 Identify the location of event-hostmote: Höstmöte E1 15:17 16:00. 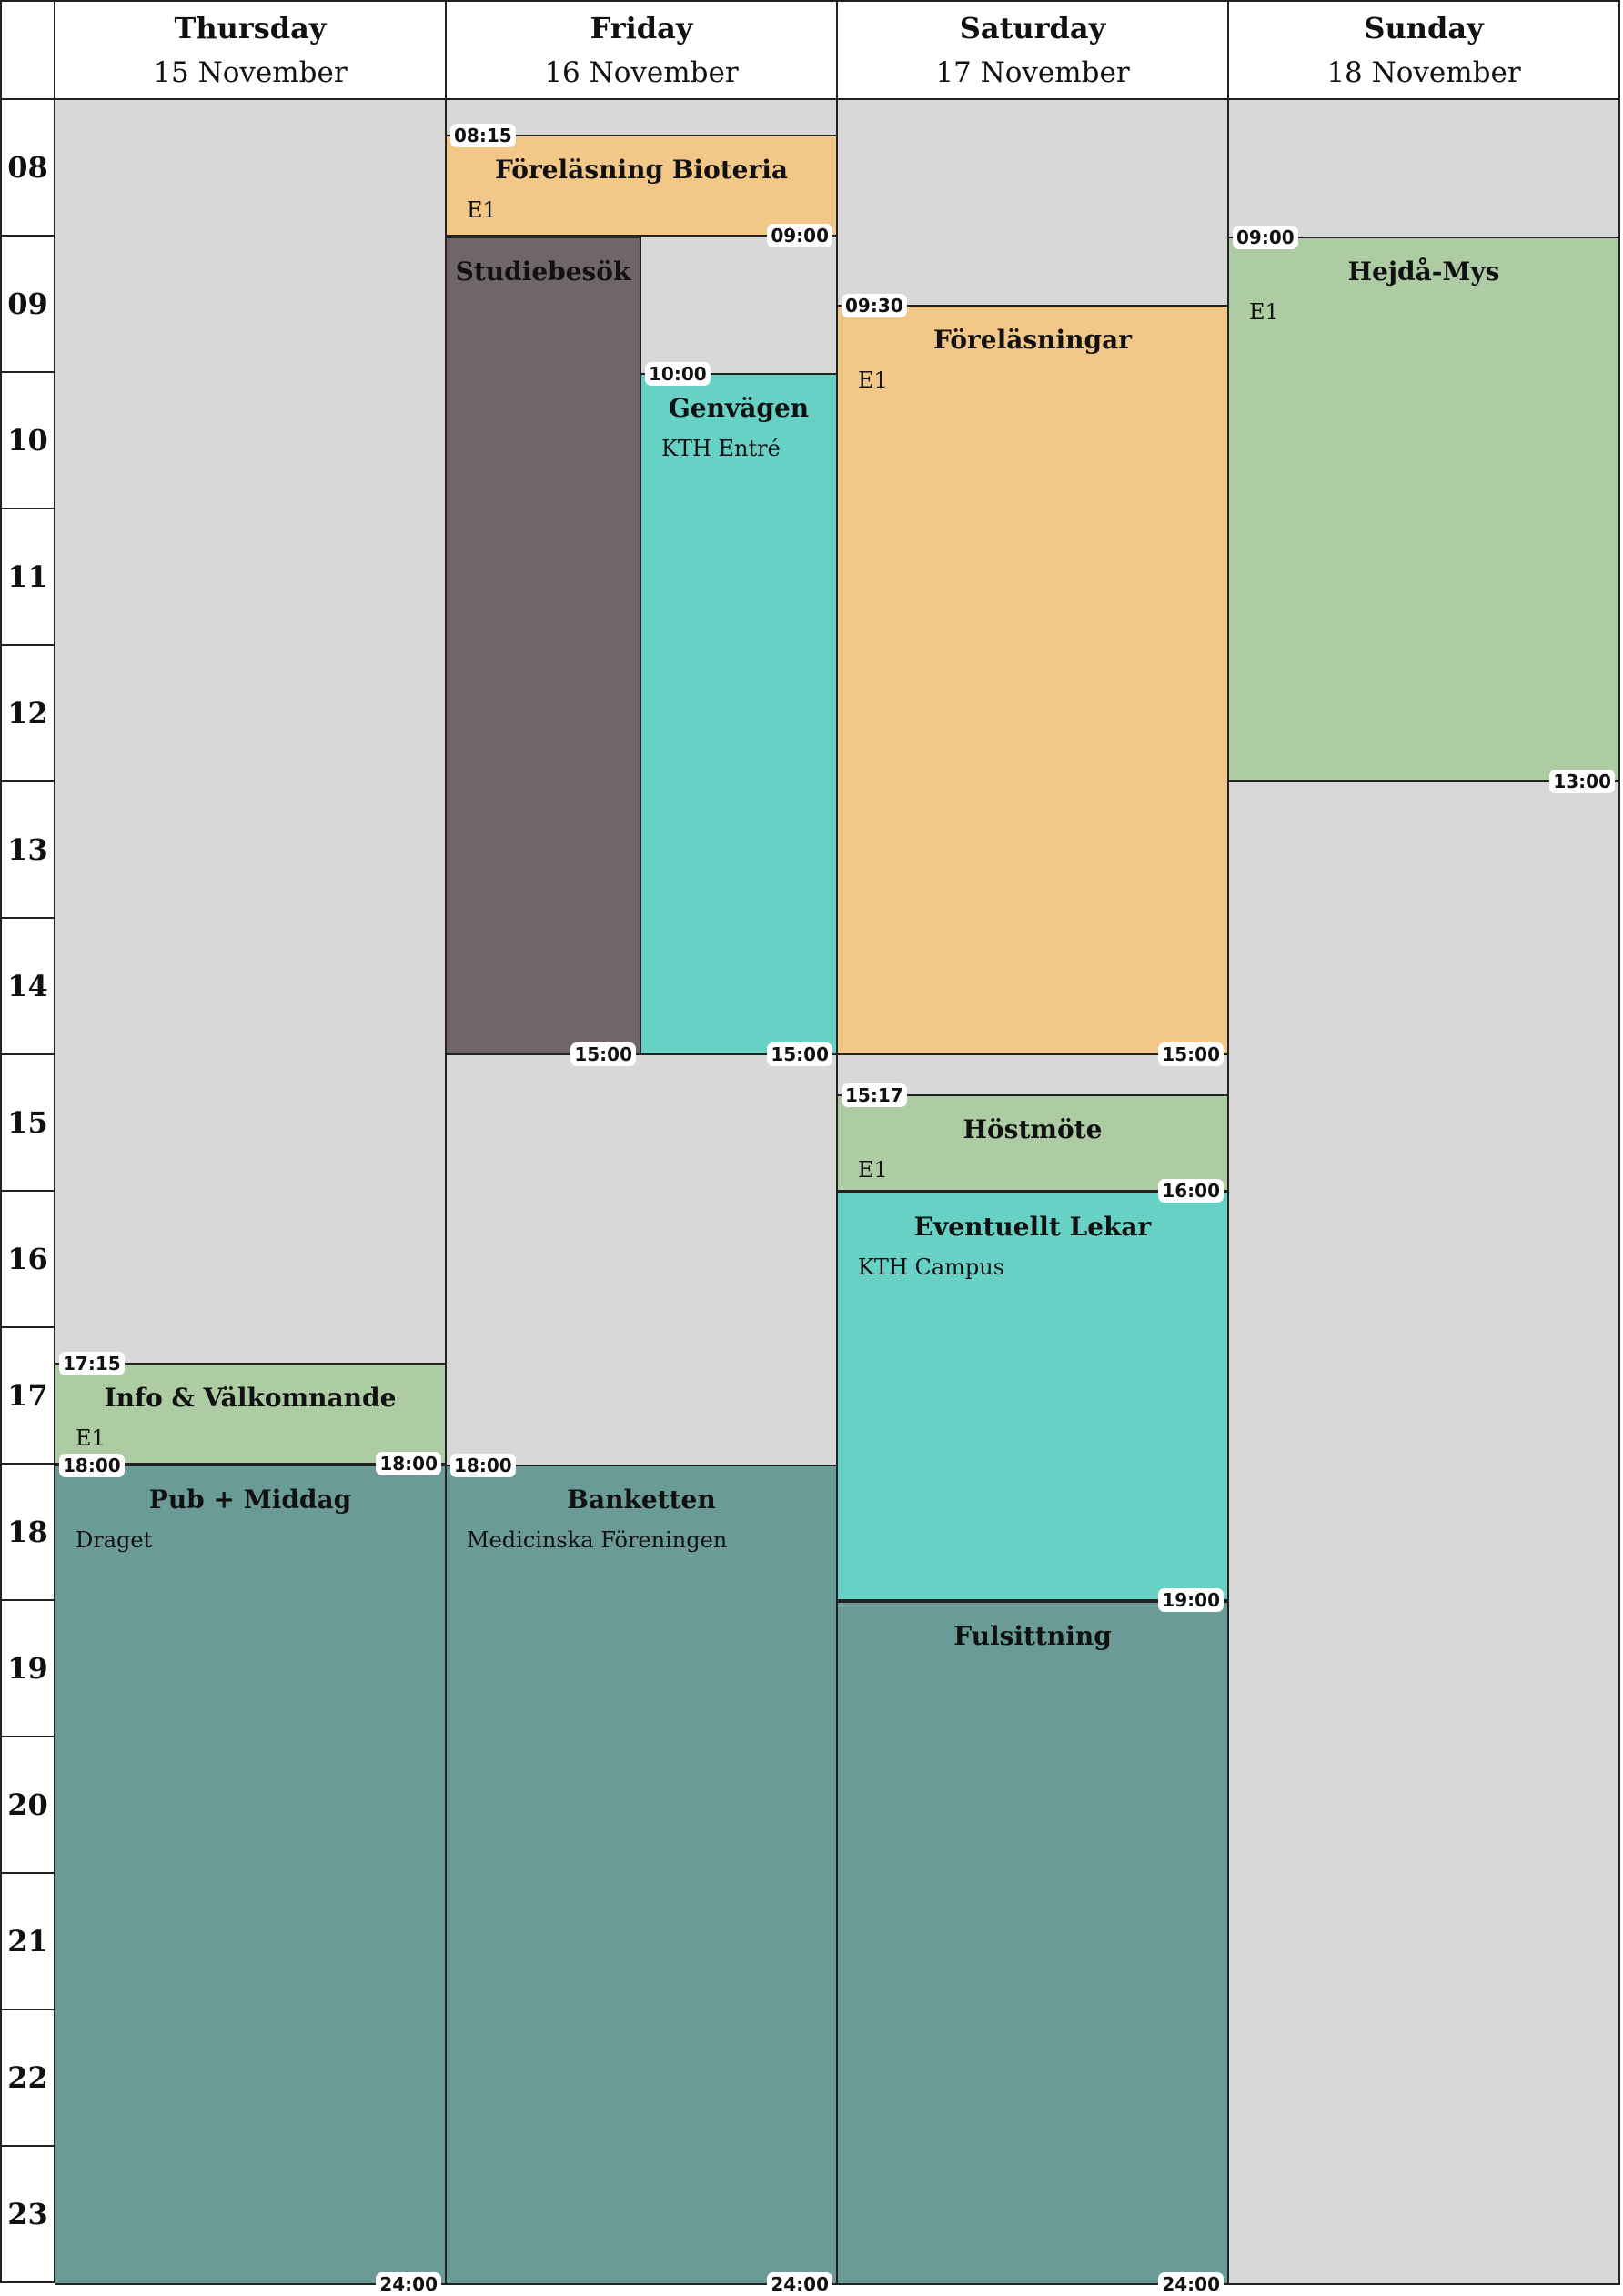
(1032, 1143).